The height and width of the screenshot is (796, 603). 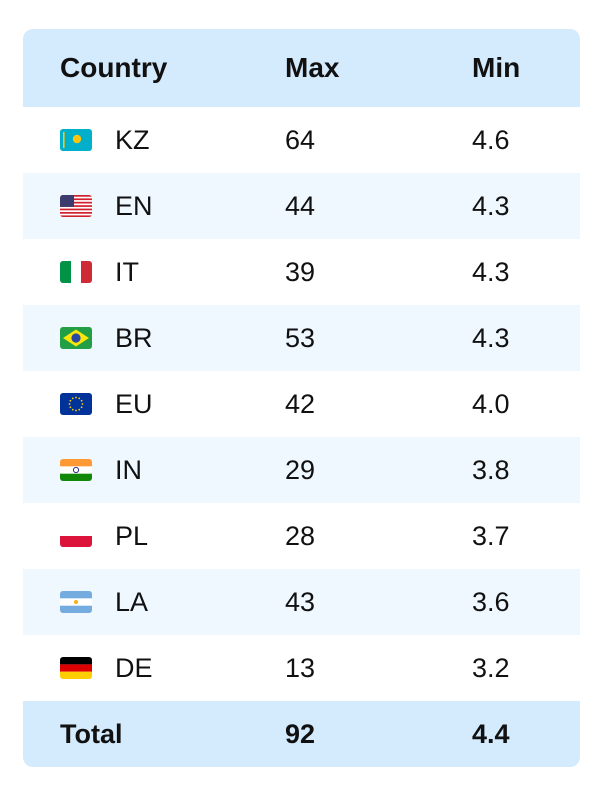 I want to click on max-cell: 64, so click(x=300, y=139).